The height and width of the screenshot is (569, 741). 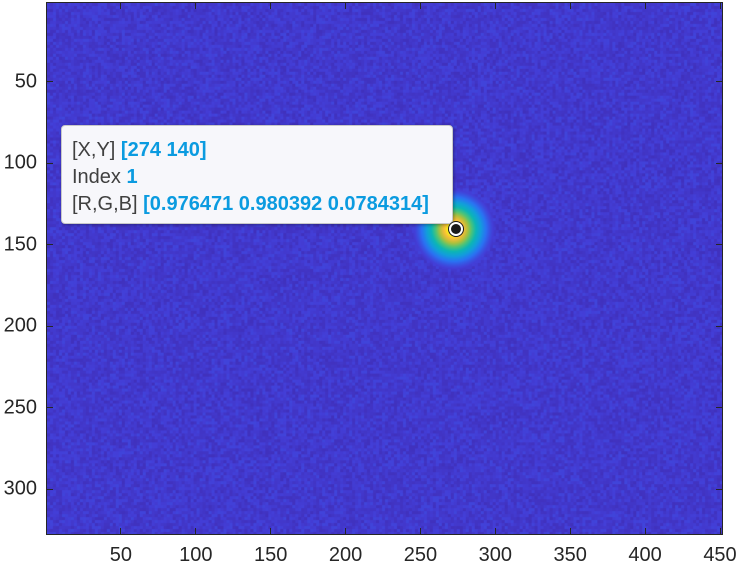 What do you see at coordinates (196, 555) in the screenshot?
I see `x-tick-label: 100` at bounding box center [196, 555].